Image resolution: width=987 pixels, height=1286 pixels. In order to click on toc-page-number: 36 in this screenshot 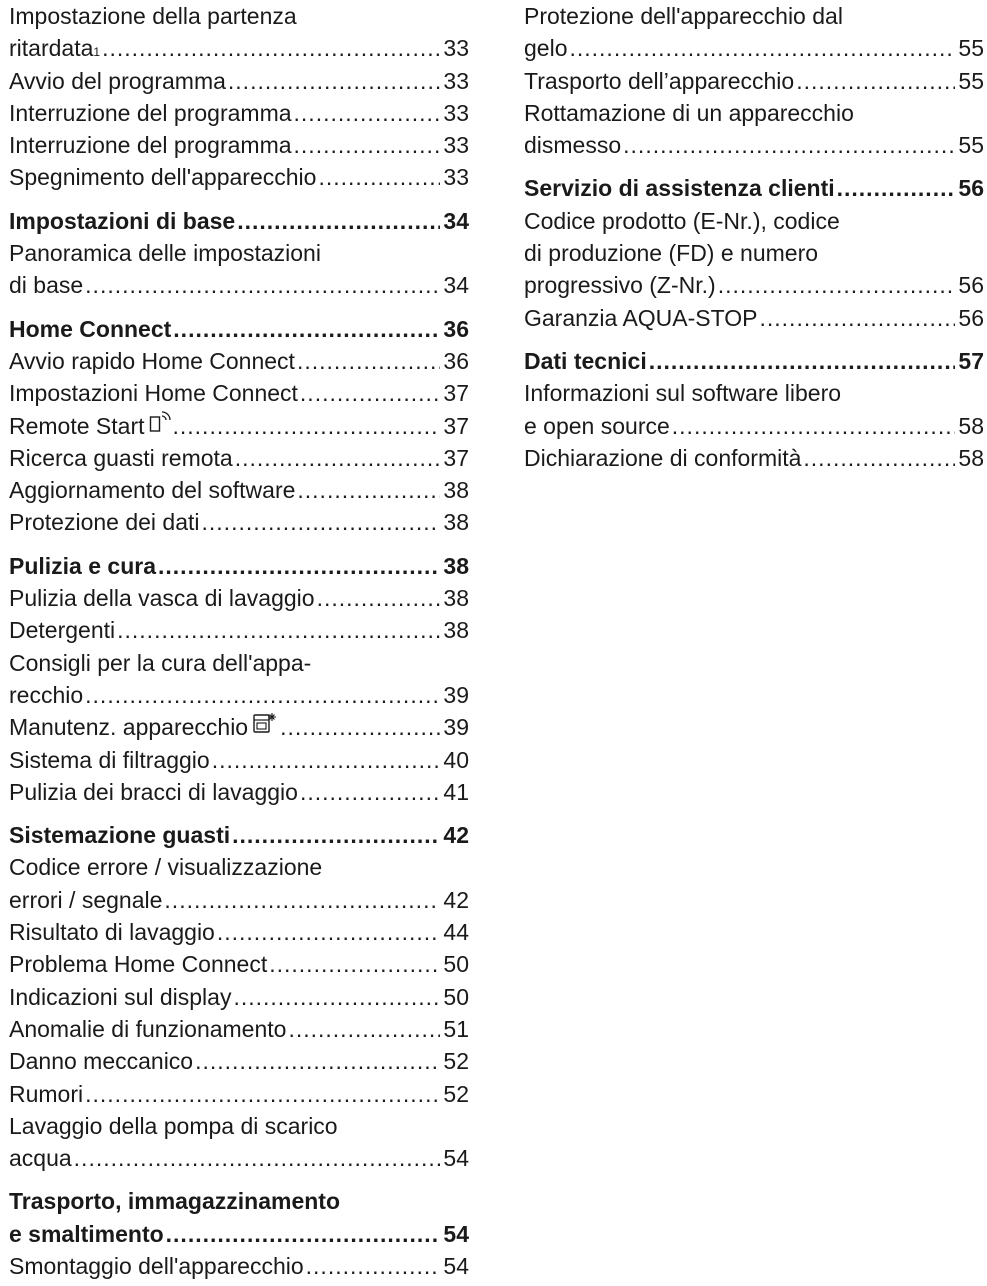, I will do `click(456, 328)`.